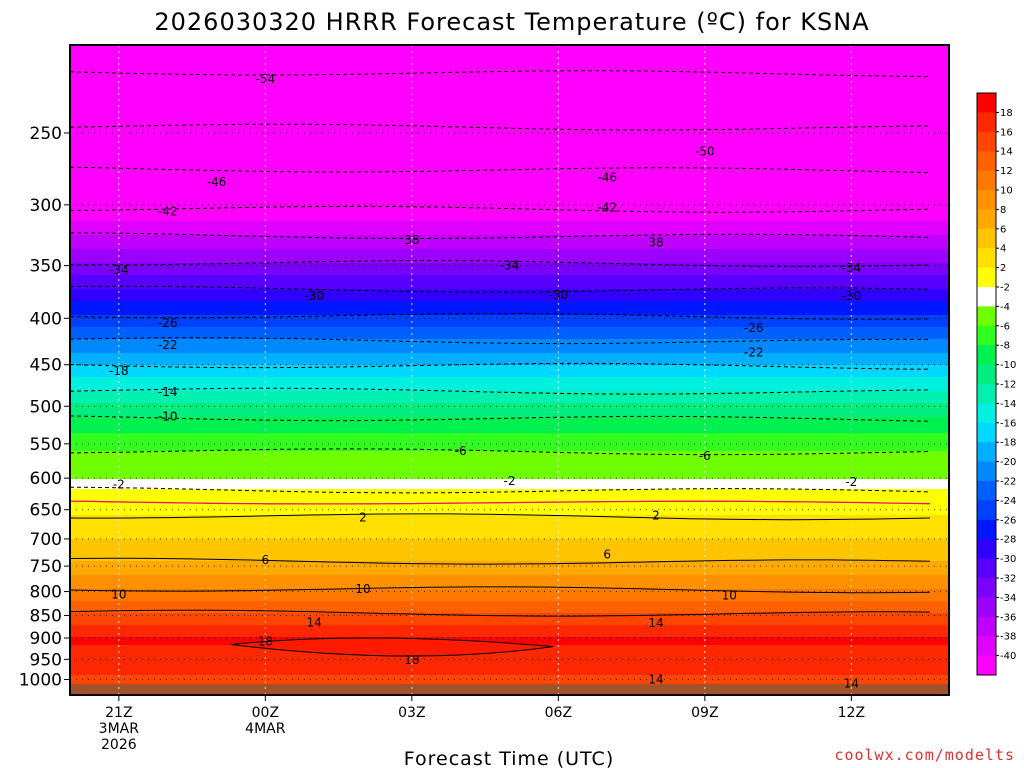 This screenshot has width=1024, height=768. Describe the element at coordinates (119, 371) in the screenshot. I see `contour-label: -18` at that location.